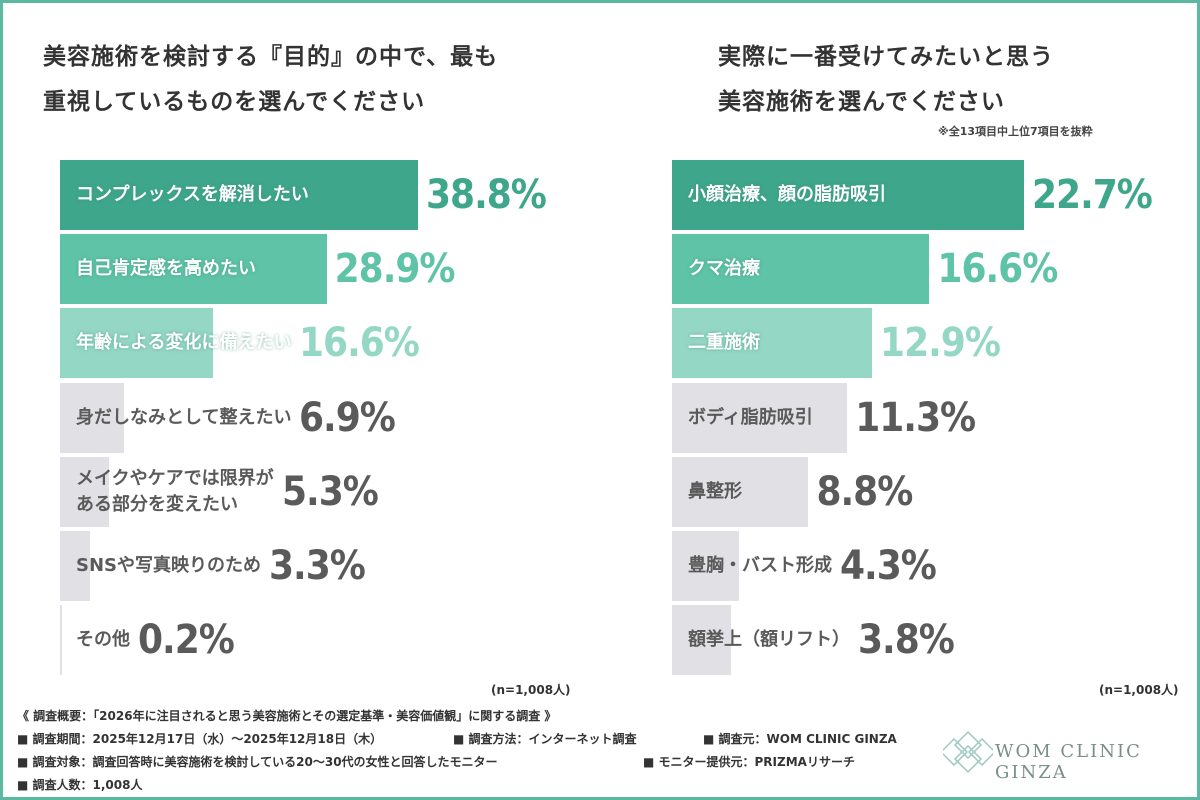  I want to click on bar-label: 額挙上（額リフト）, so click(769, 640).